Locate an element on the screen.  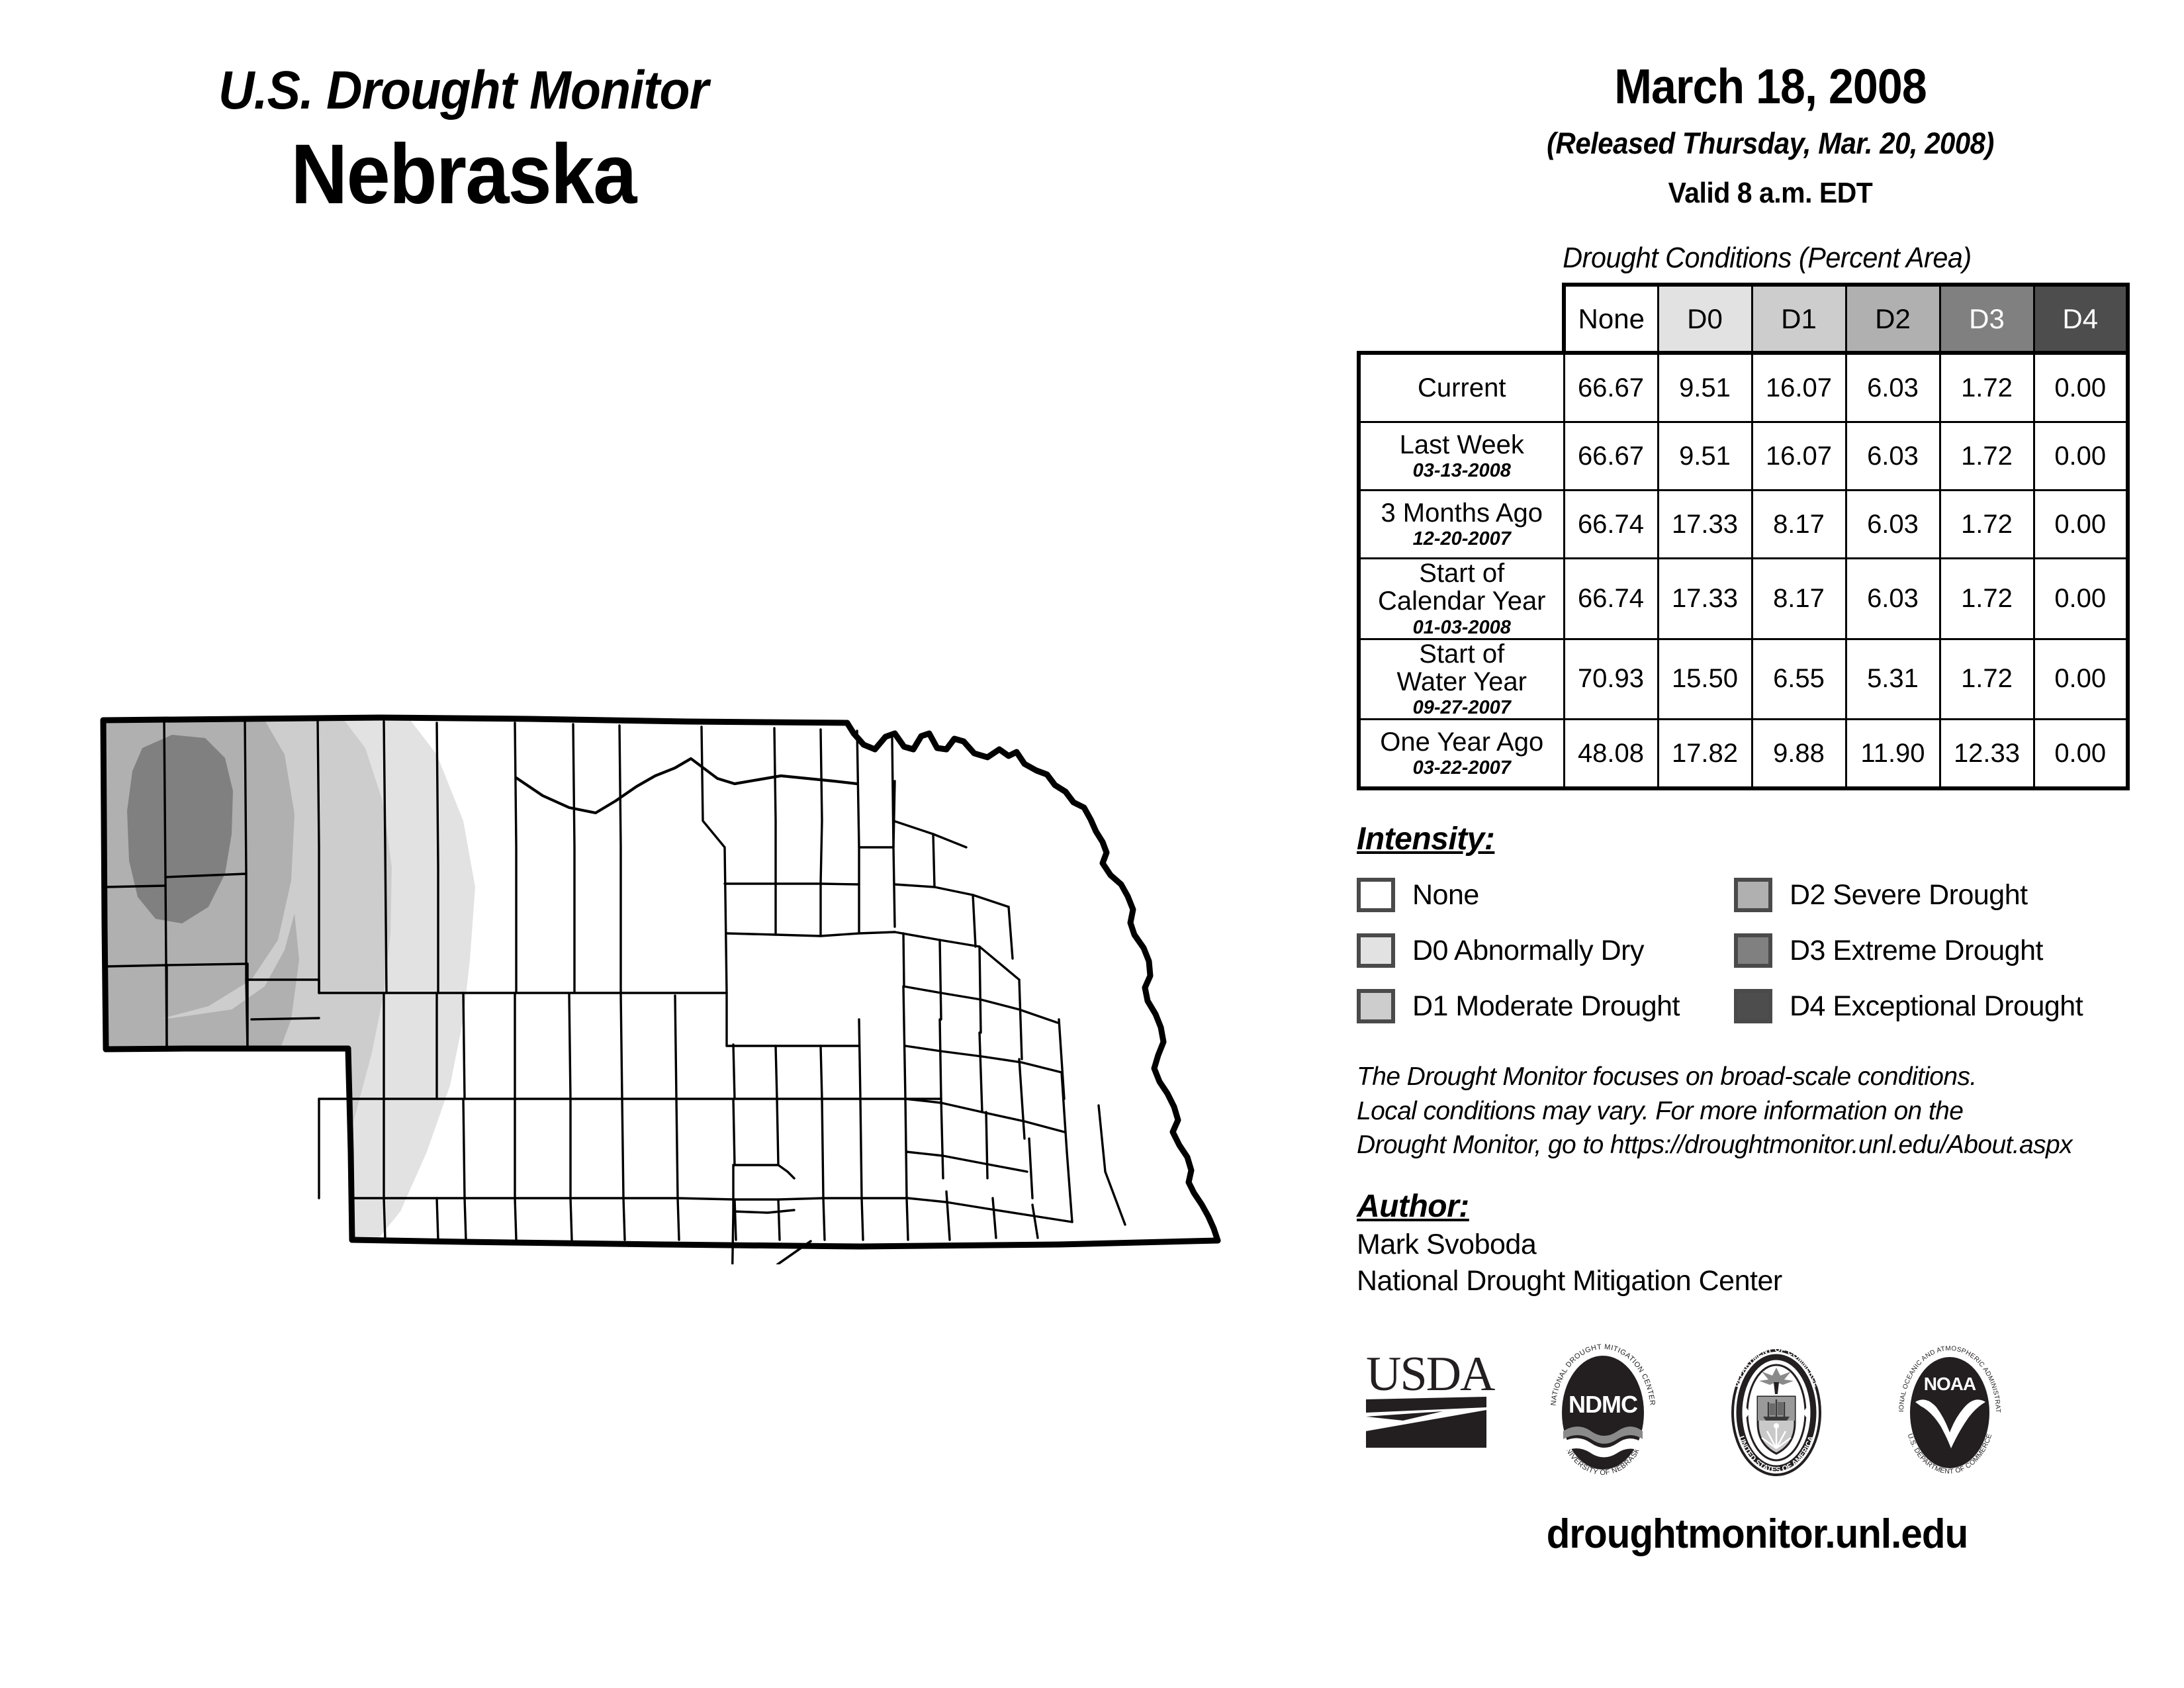
row-label-one-year-ago: One Year Ago 03-22-2007 is located at coordinates (1461, 754).